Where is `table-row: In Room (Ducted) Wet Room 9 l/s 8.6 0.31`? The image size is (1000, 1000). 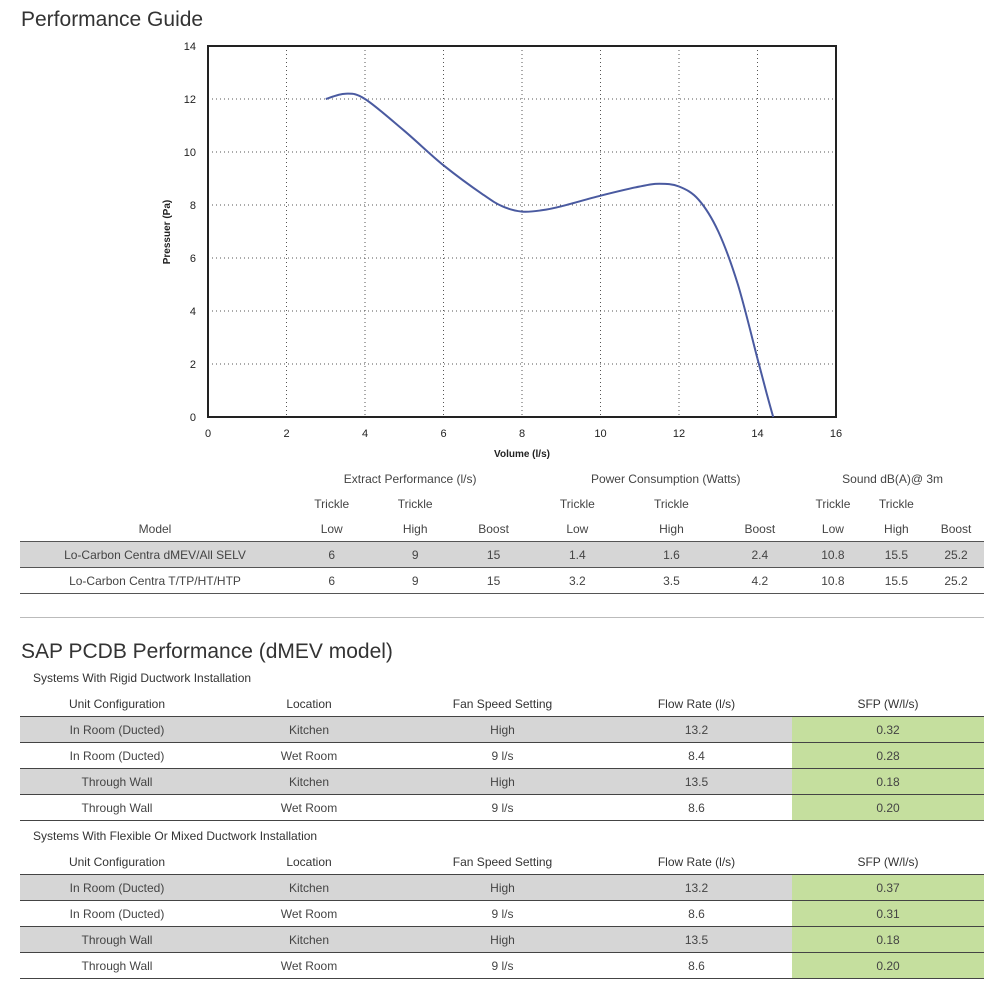
table-row: In Room (Ducted) Wet Room 9 l/s 8.6 0.31 is located at coordinates (502, 913).